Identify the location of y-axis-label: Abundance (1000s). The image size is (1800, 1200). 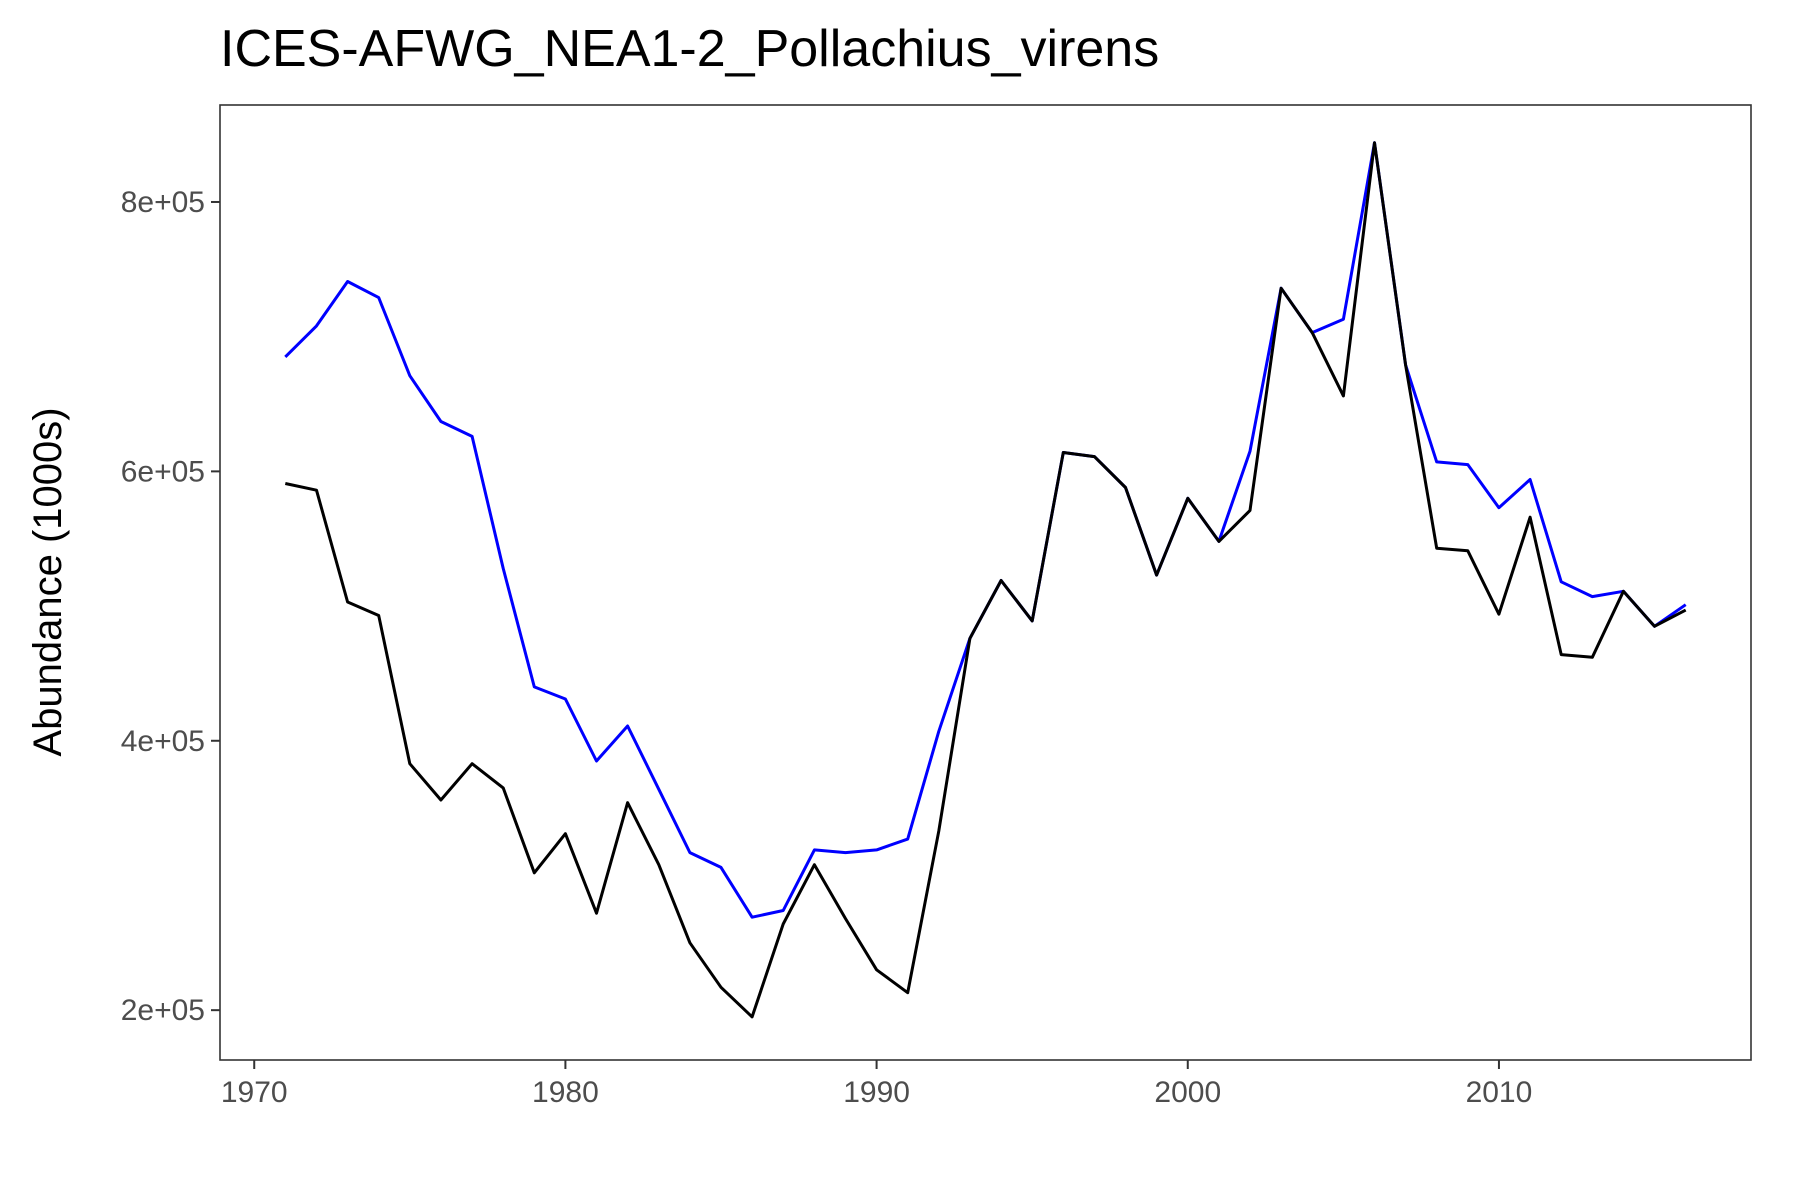
(48, 581).